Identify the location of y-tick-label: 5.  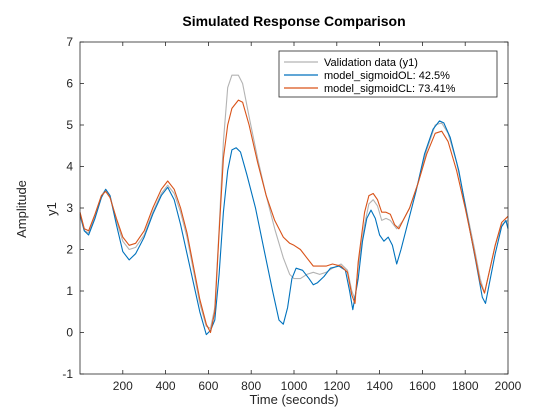
(69, 125).